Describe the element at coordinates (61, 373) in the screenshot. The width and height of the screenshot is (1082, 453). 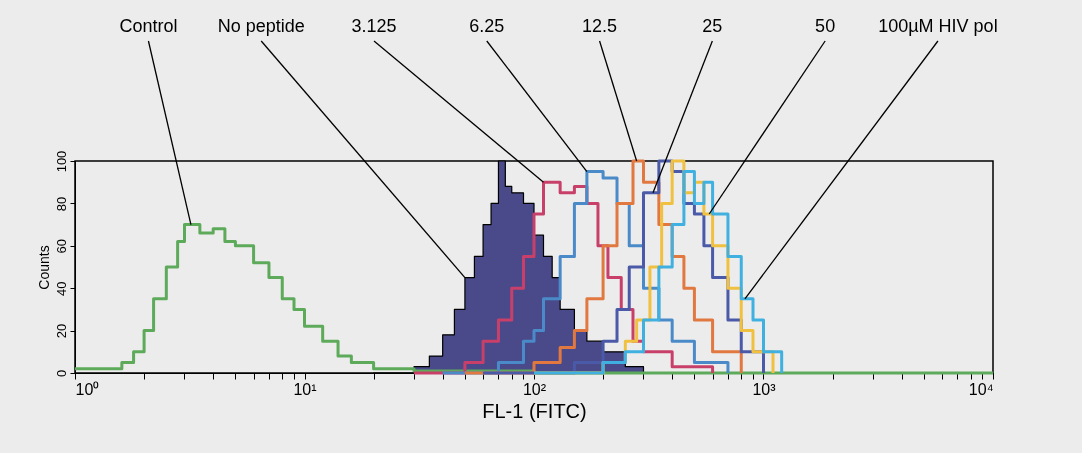
I see `y-tick-label: 0` at that location.